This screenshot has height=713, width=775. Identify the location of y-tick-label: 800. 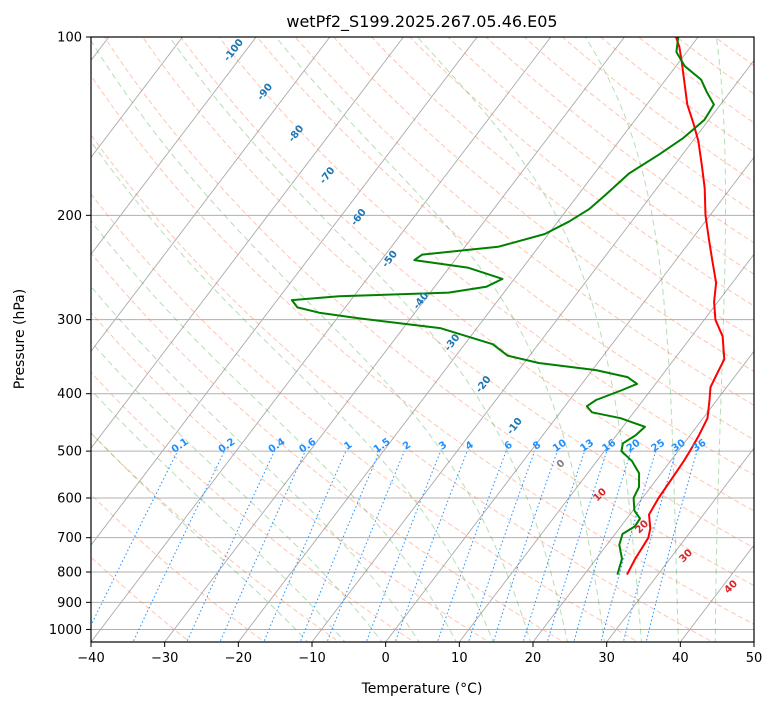
(69, 573).